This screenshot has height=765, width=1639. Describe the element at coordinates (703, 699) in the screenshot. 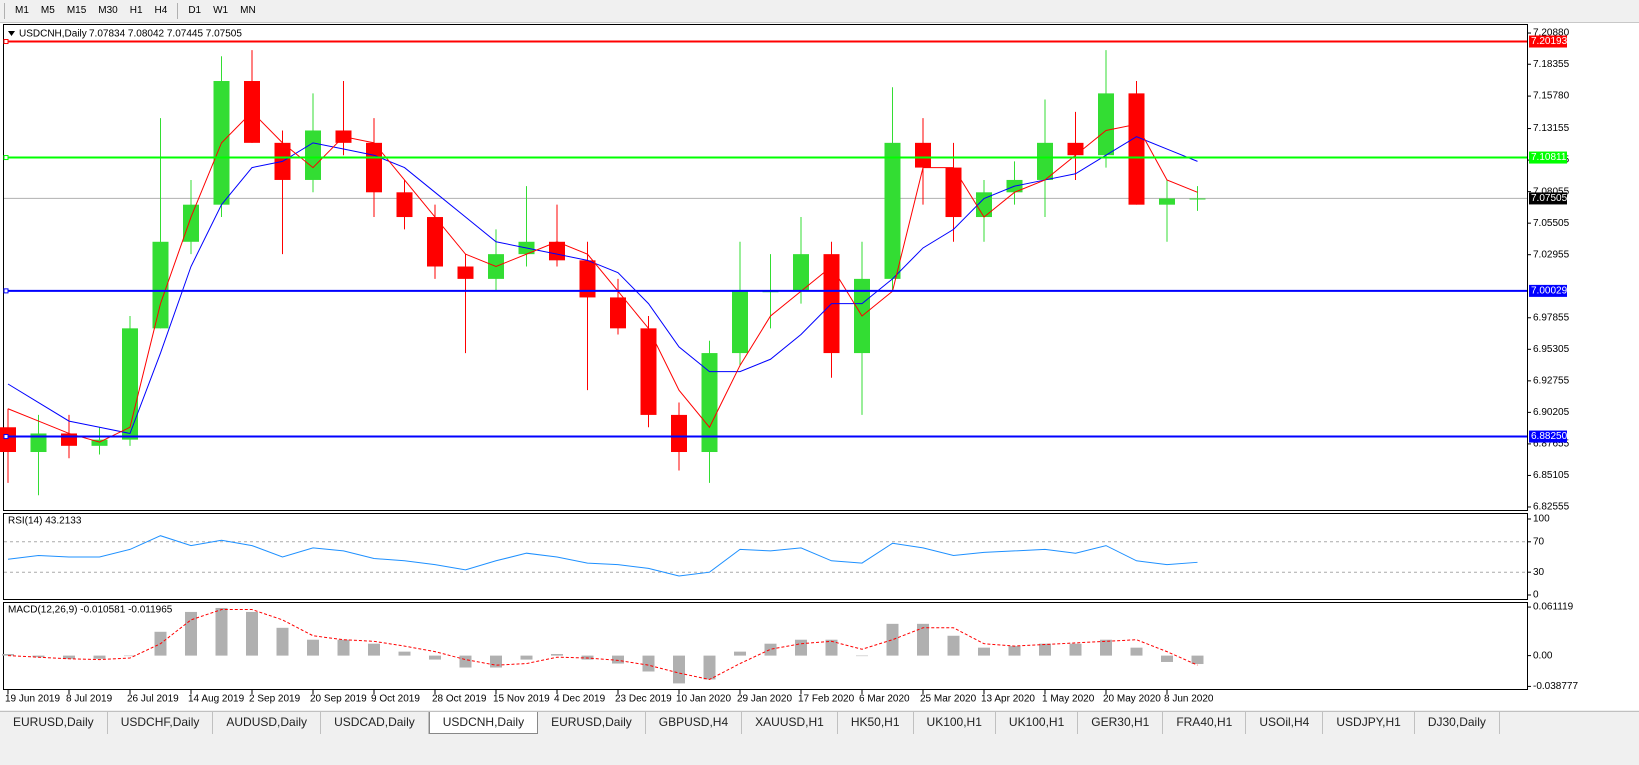

I see `x-tick-label: 10 Jan 2020` at that location.